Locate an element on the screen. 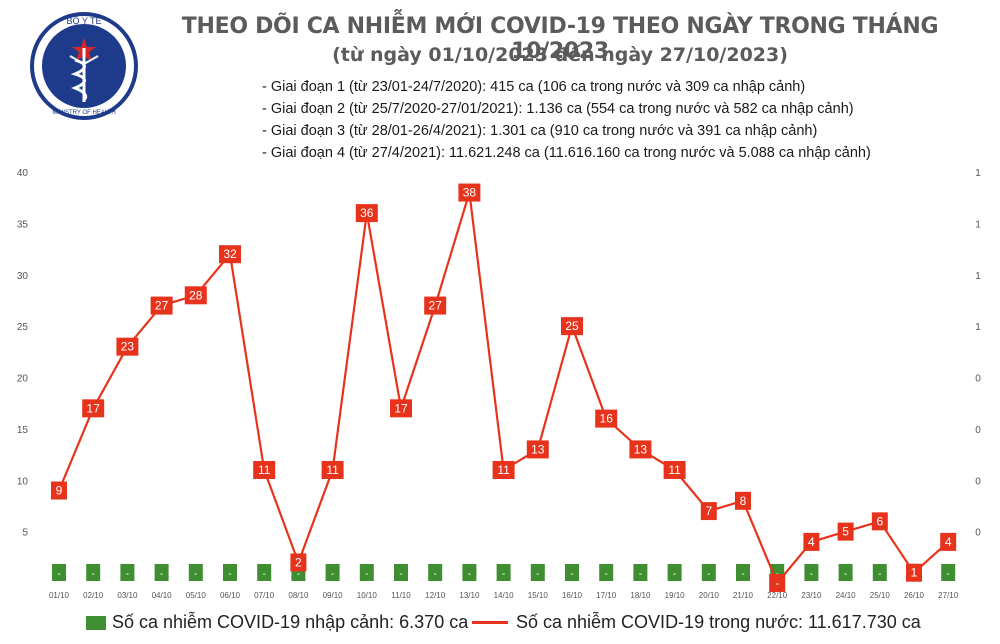 The image size is (1000, 644). import-cases-bars: --------------------------- is located at coordinates (504, 572).